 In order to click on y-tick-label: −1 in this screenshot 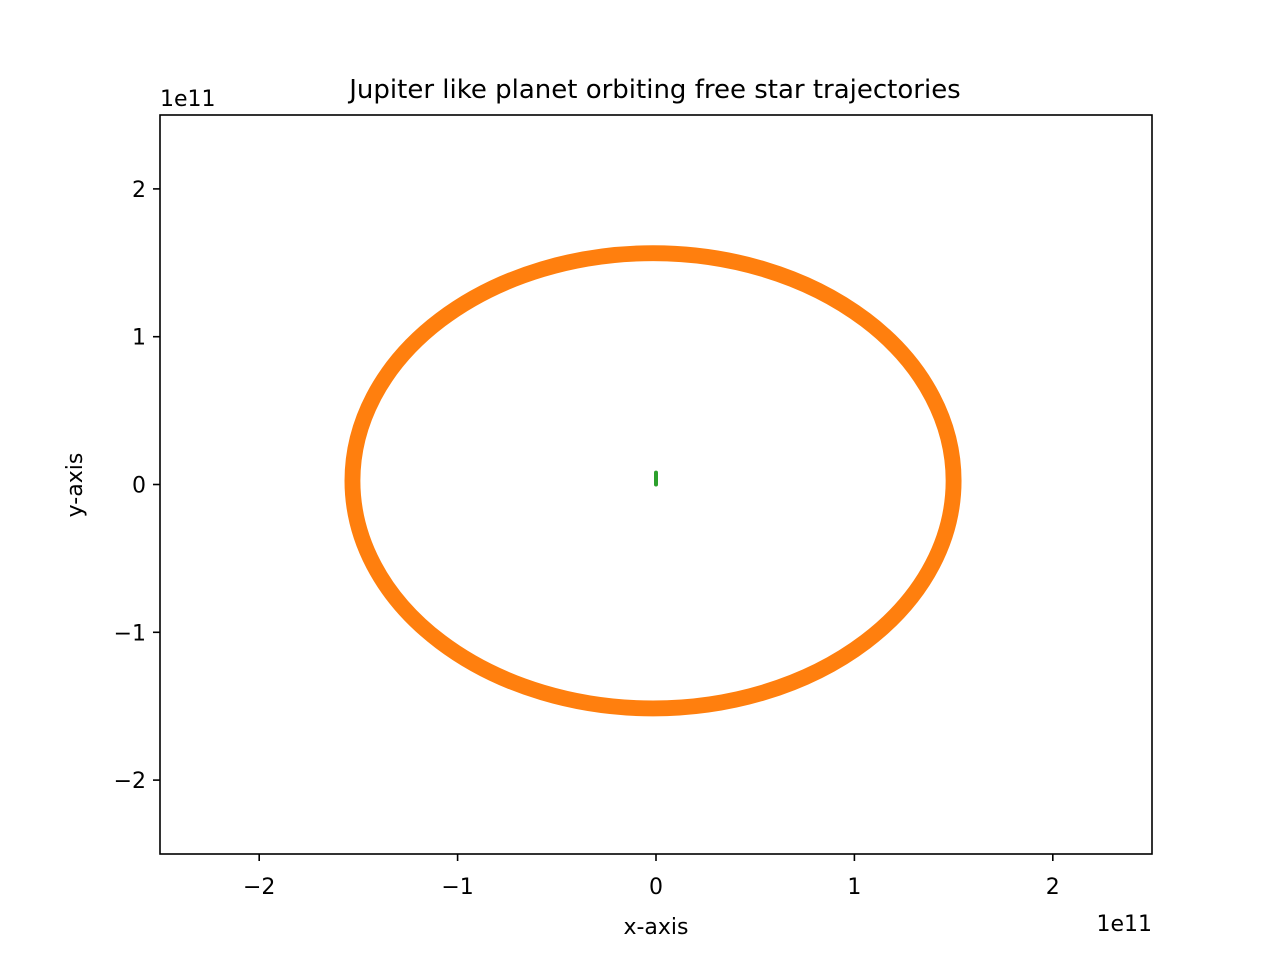, I will do `click(130, 633)`.